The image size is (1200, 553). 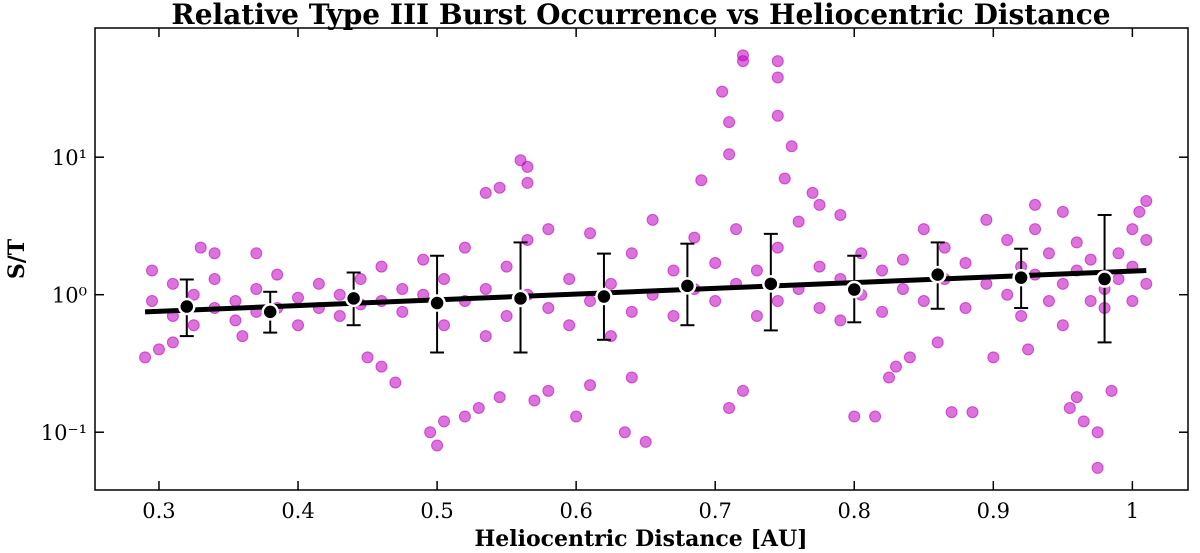 I want to click on y-axis-label: S/T, so click(x=17, y=258).